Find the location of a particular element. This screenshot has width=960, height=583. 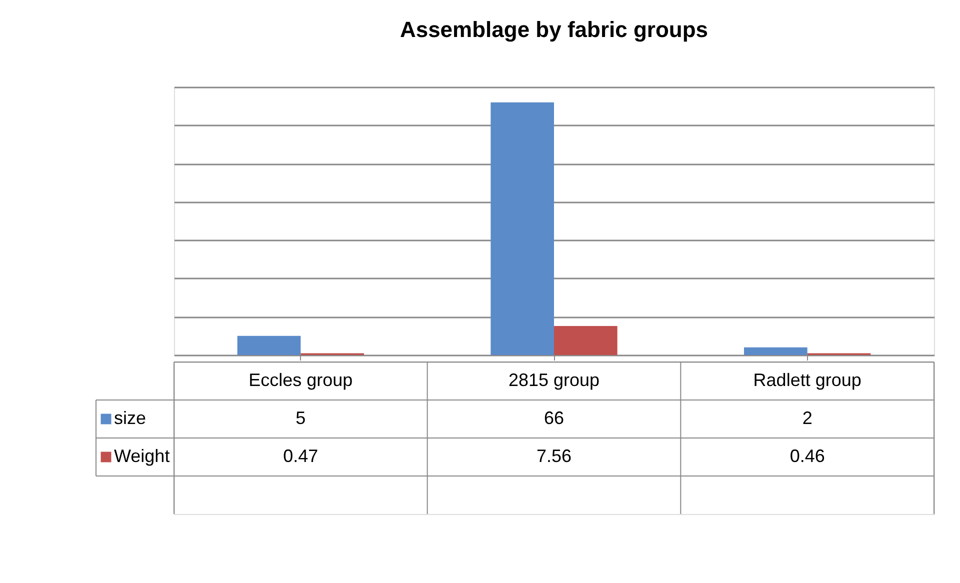

data-label: 0.47 is located at coordinates (300, 456).